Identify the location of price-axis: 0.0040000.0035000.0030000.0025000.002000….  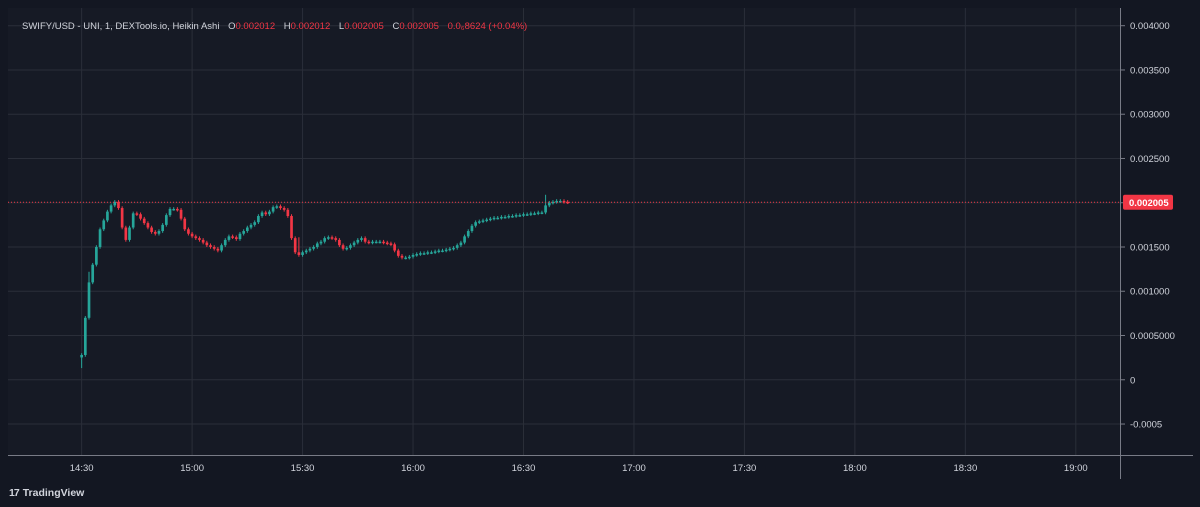
(1156, 231).